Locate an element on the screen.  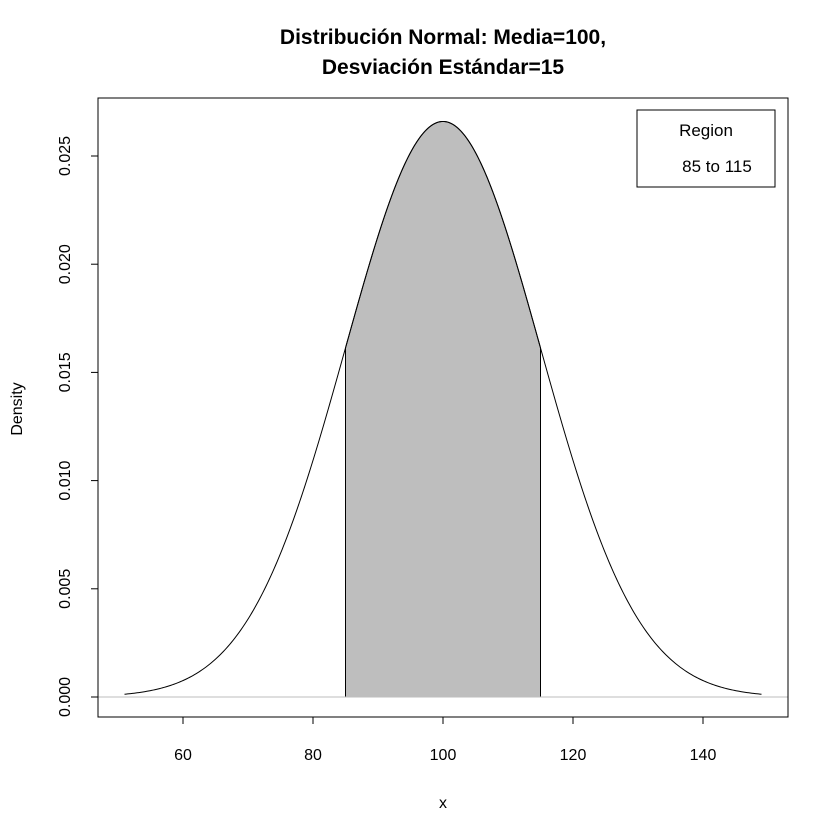
legend: Region 85 to 115 is located at coordinates (706, 148).